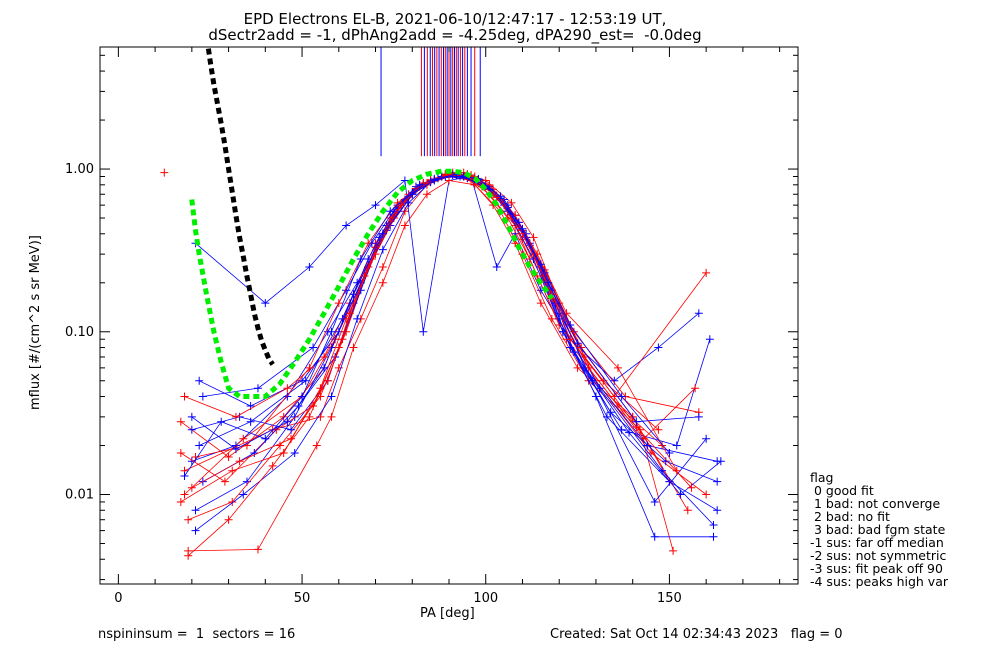  I want to click on vertical-markers, so click(430, 102).